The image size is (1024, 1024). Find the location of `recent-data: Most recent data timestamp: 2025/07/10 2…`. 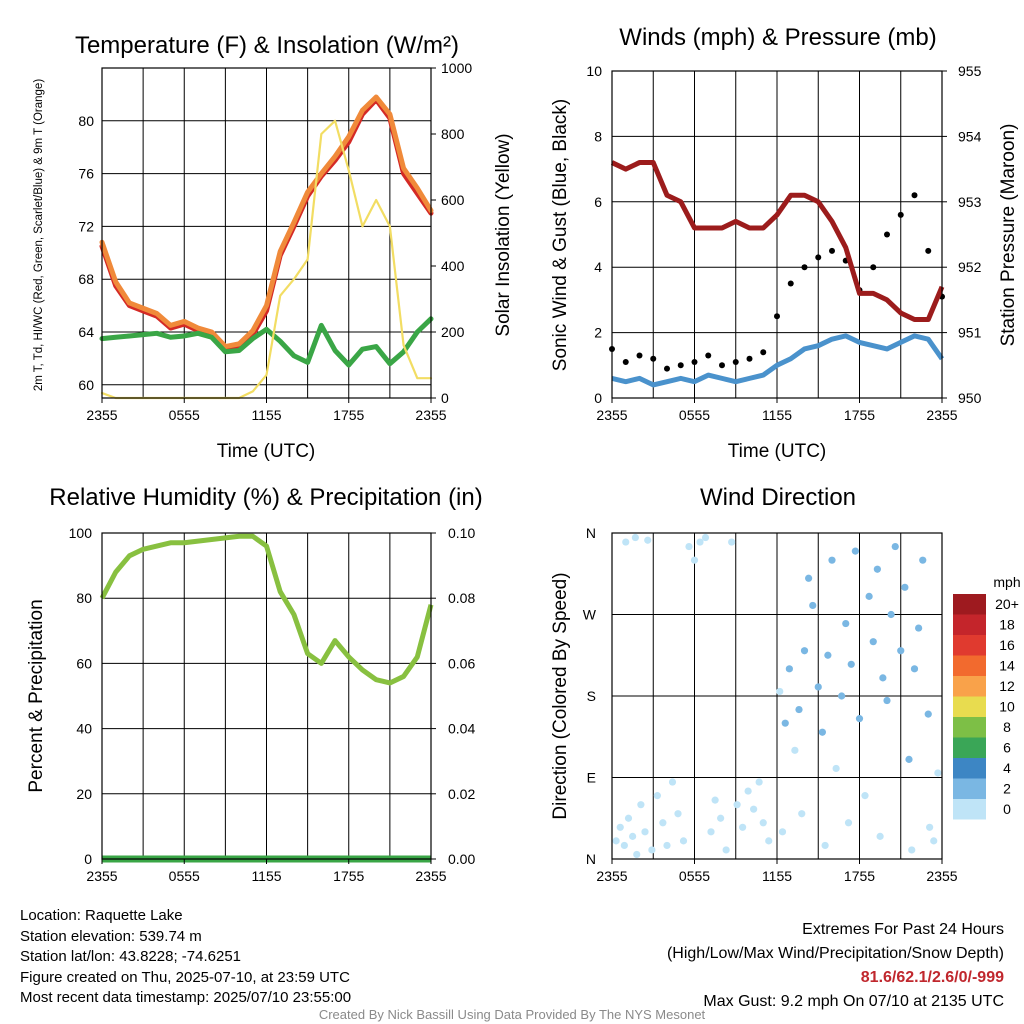

recent-data: Most recent data timestamp: 2025/07/10 2… is located at coordinates (186, 997).